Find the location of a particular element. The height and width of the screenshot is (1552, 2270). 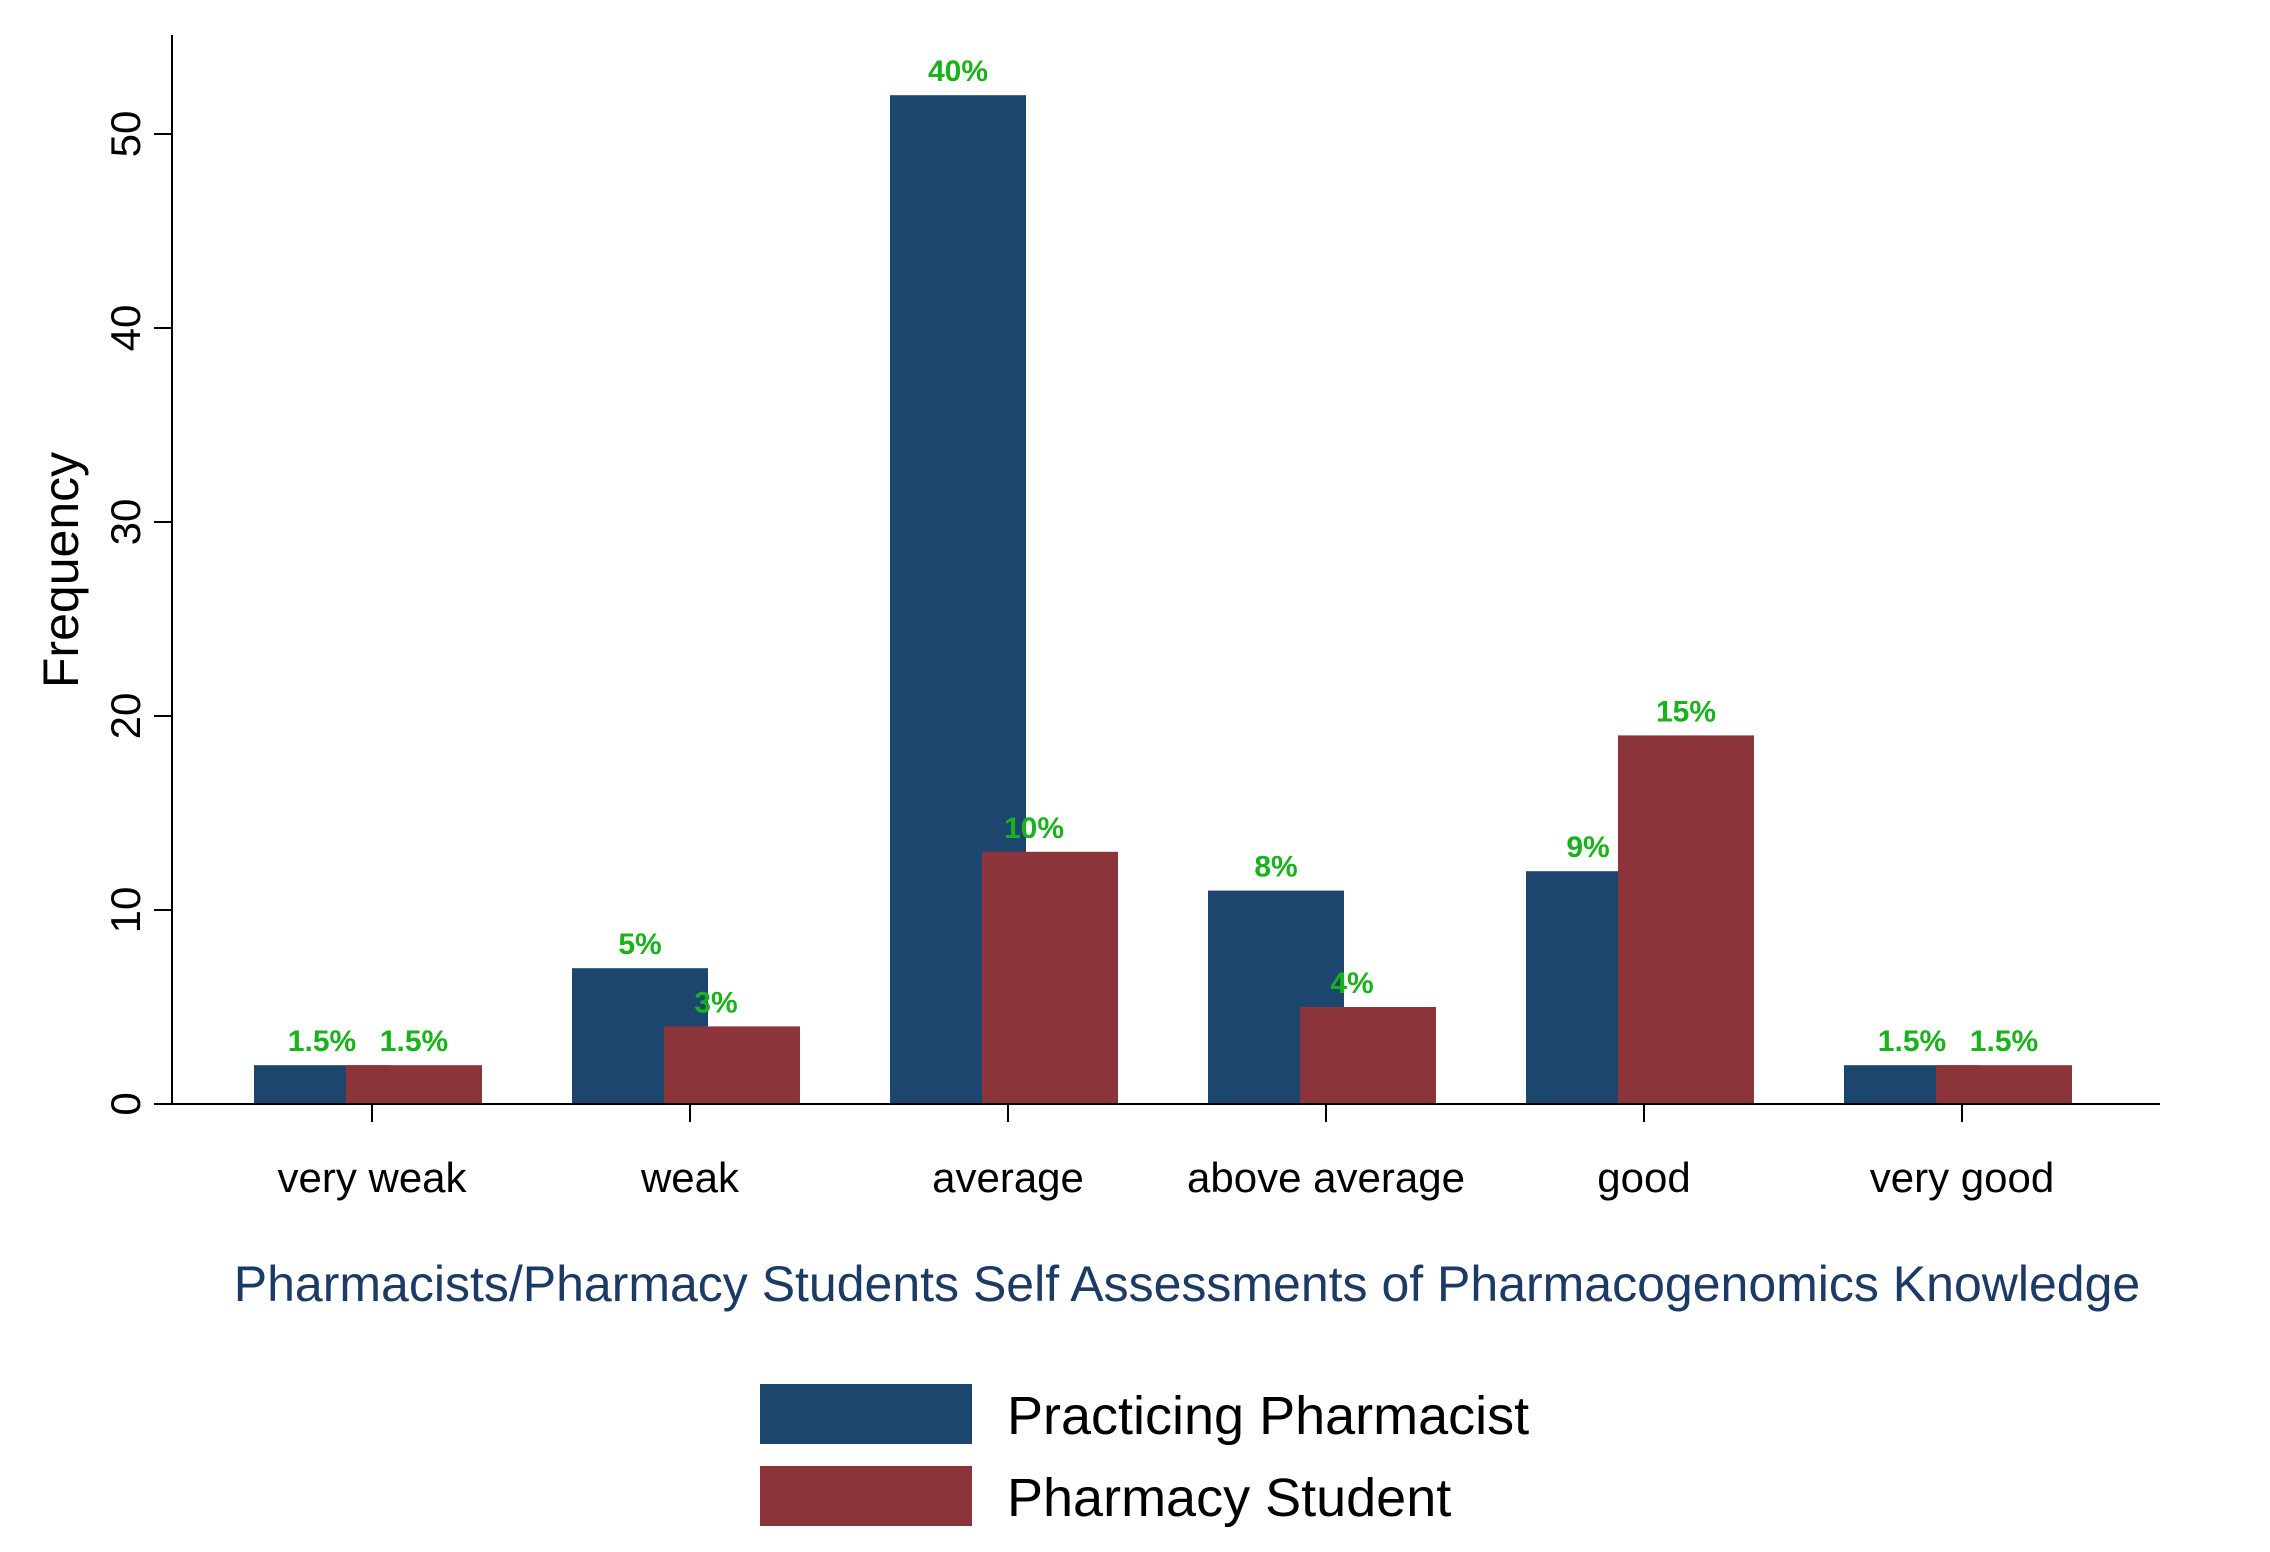

legend-label-pharmacy-student: Pharmacy Student is located at coordinates (1229, 1498).